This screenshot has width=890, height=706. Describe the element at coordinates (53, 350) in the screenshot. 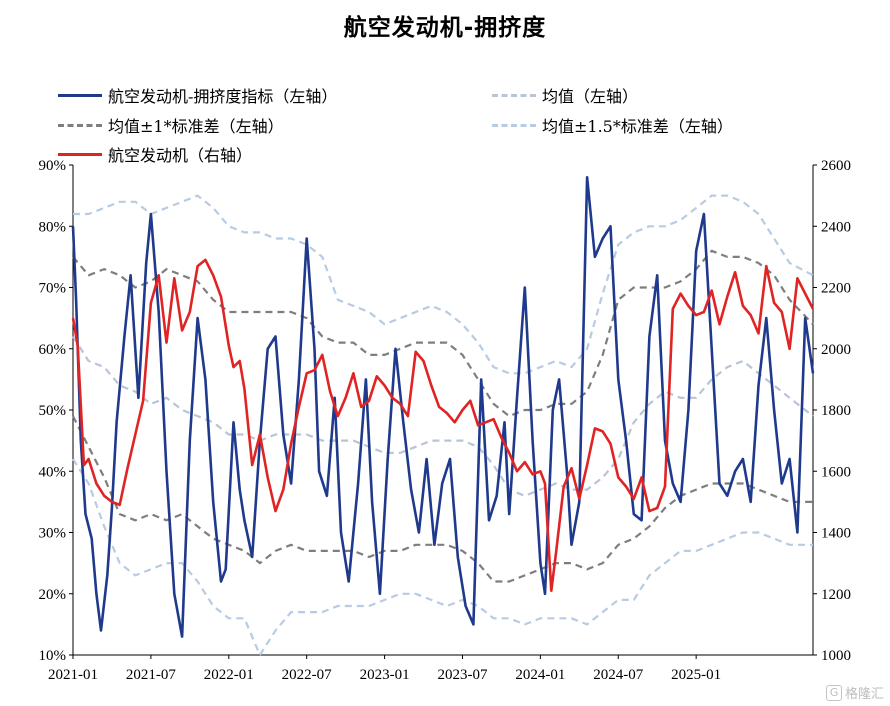

I see `left-tick-label: 60%` at that location.